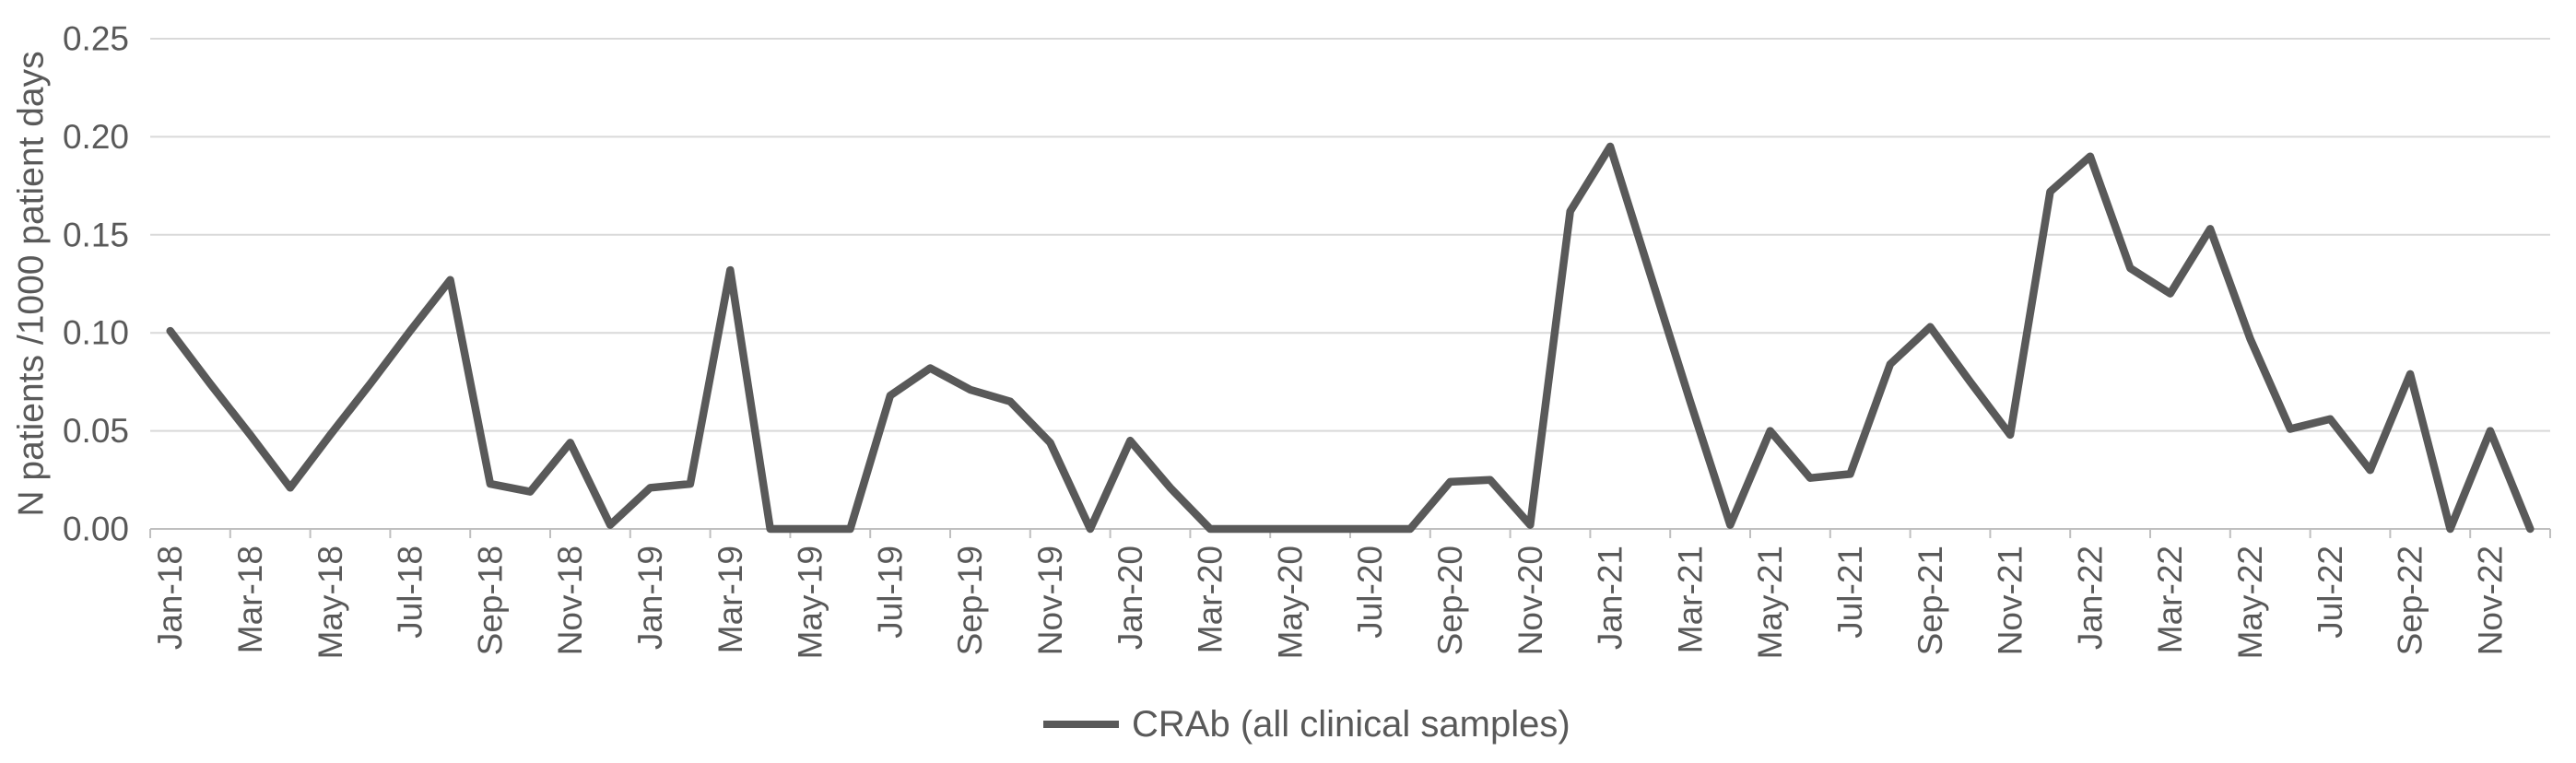 The width and height of the screenshot is (2576, 763). I want to click on y-tick-label: 0.05, so click(96, 431).